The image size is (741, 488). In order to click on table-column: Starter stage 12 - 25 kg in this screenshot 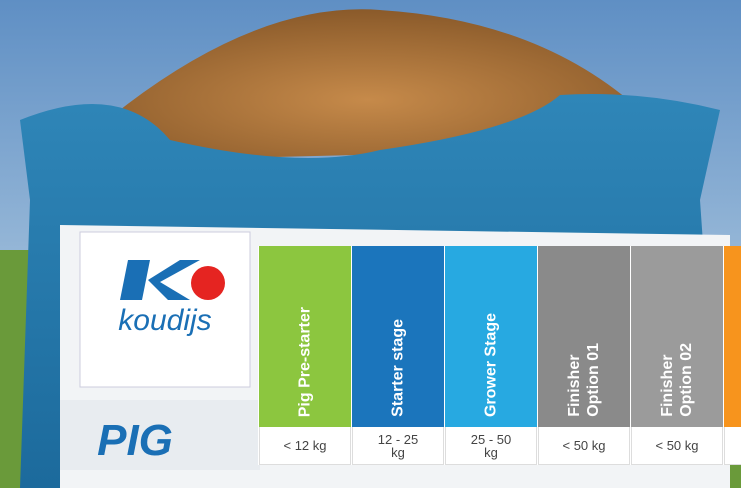, I will do `click(397, 355)`.